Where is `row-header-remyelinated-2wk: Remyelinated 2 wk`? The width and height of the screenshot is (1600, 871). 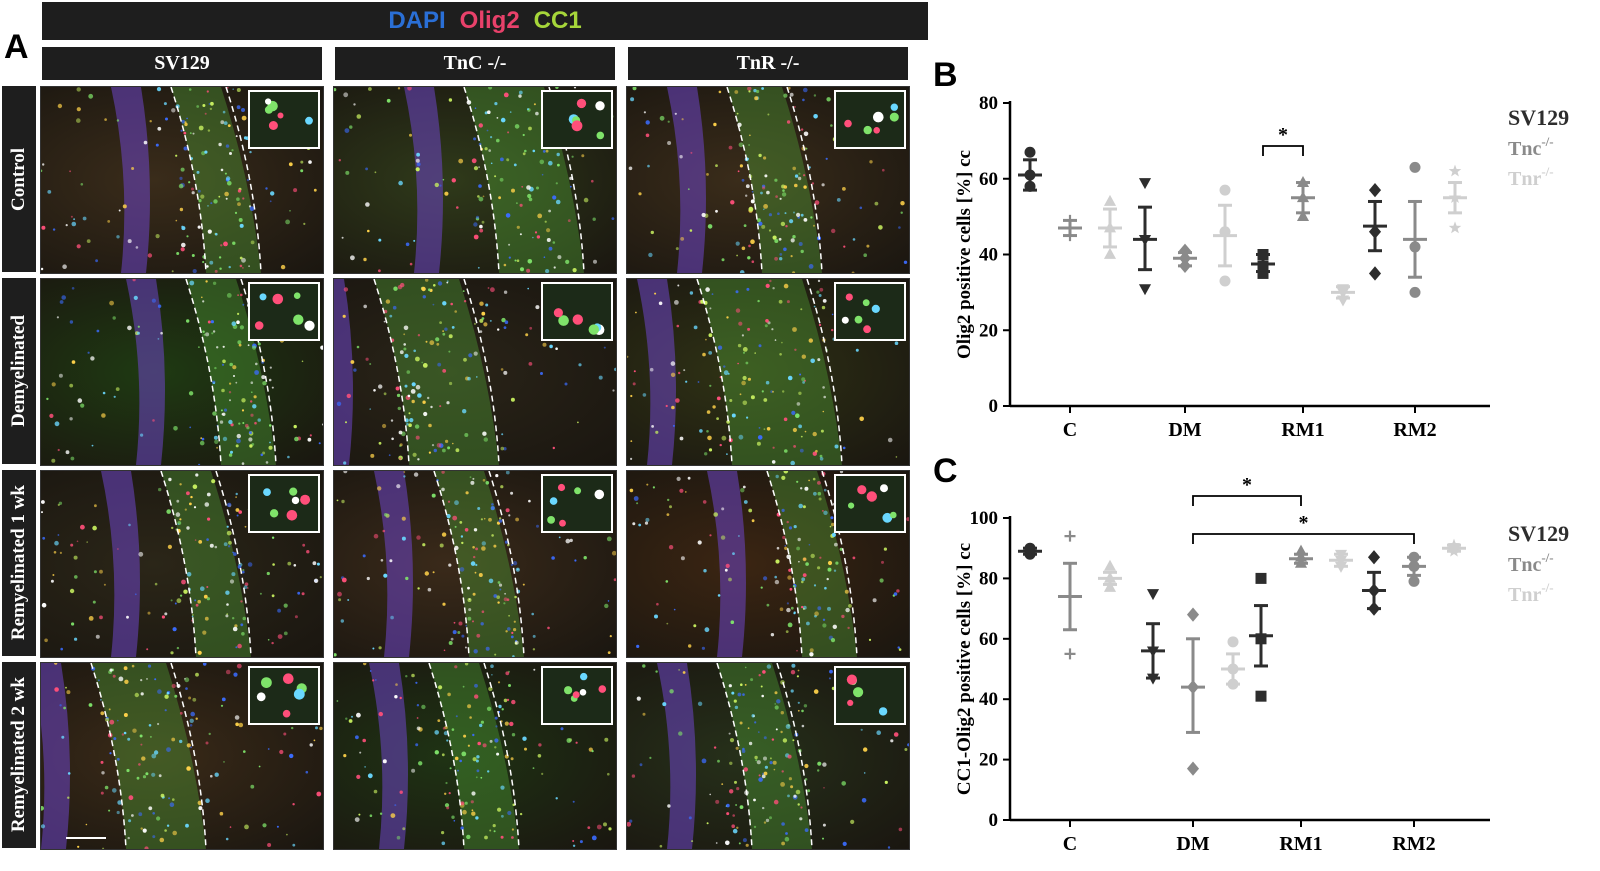
row-header-remyelinated-2wk: Remyelinated 2 wk is located at coordinates (19, 755).